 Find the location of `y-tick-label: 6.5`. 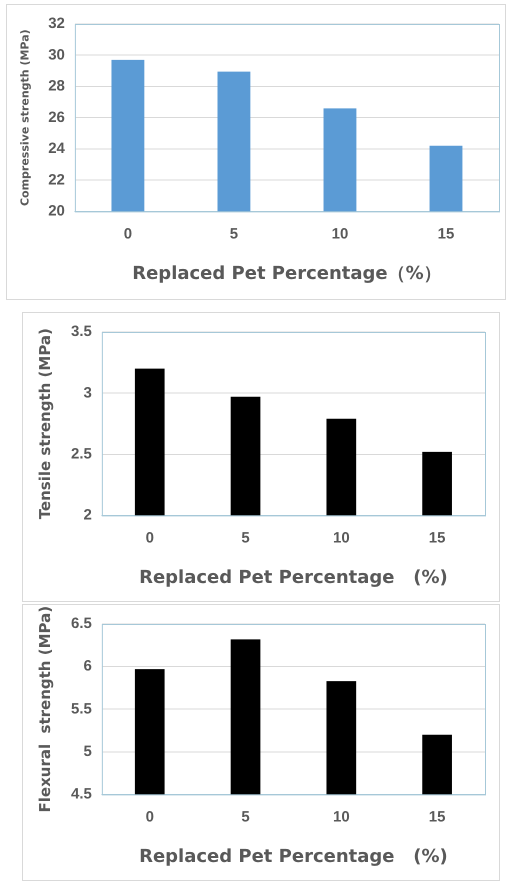

y-tick-label: 6.5 is located at coordinates (81, 623).